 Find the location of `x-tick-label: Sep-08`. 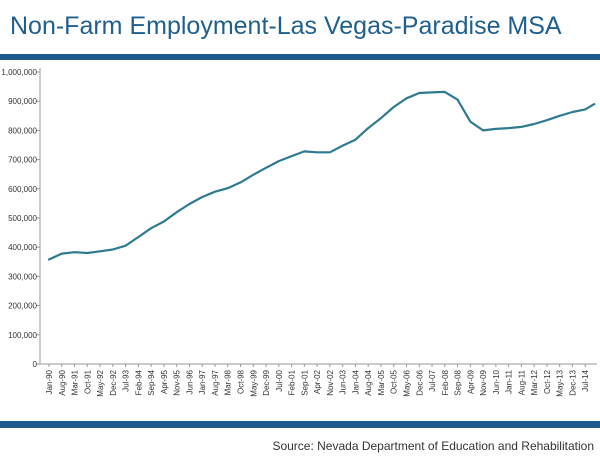

x-tick-label: Sep-08 is located at coordinates (458, 382).